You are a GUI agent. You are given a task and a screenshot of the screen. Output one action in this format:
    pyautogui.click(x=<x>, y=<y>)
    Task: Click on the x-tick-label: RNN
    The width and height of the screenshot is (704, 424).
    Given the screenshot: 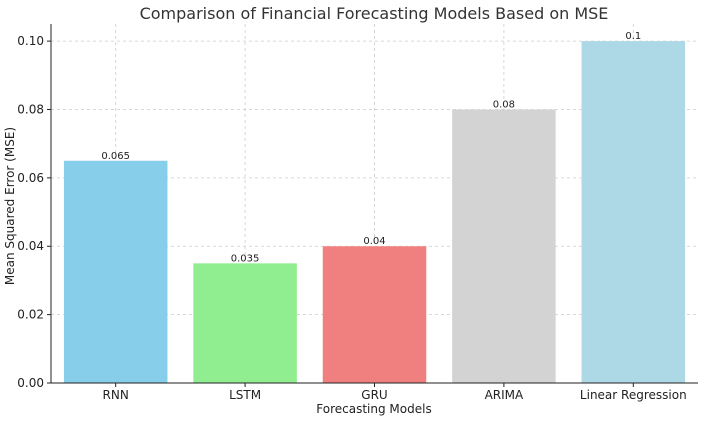 What is the action you would take?
    pyautogui.click(x=116, y=395)
    